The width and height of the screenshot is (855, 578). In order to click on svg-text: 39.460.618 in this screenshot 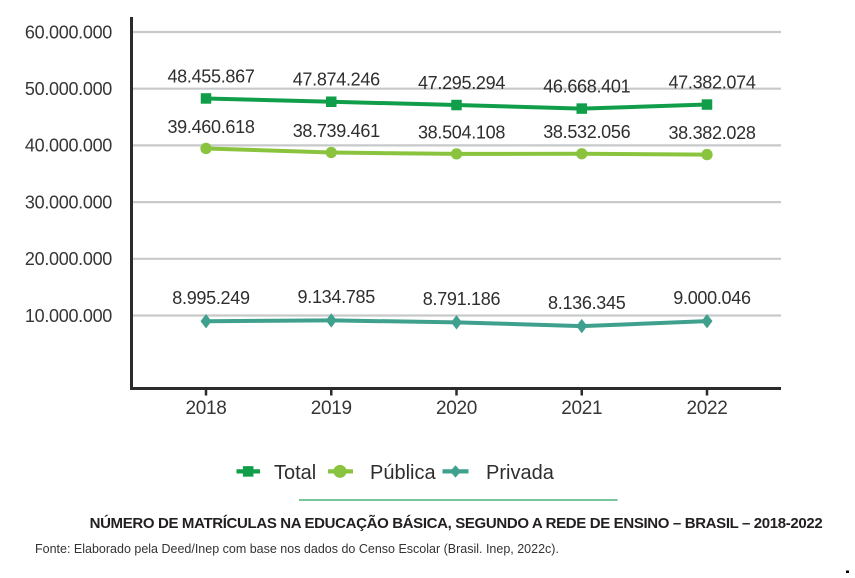, I will do `click(210, 127)`.